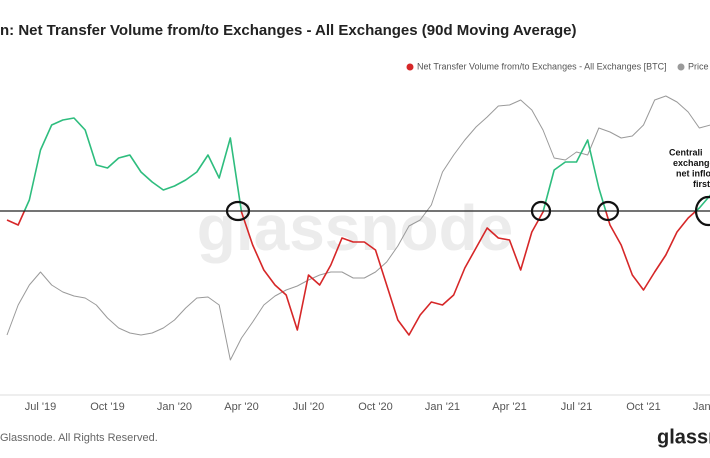 The image size is (710, 458). I want to click on x-tick-label: Jul '21, so click(576, 407).